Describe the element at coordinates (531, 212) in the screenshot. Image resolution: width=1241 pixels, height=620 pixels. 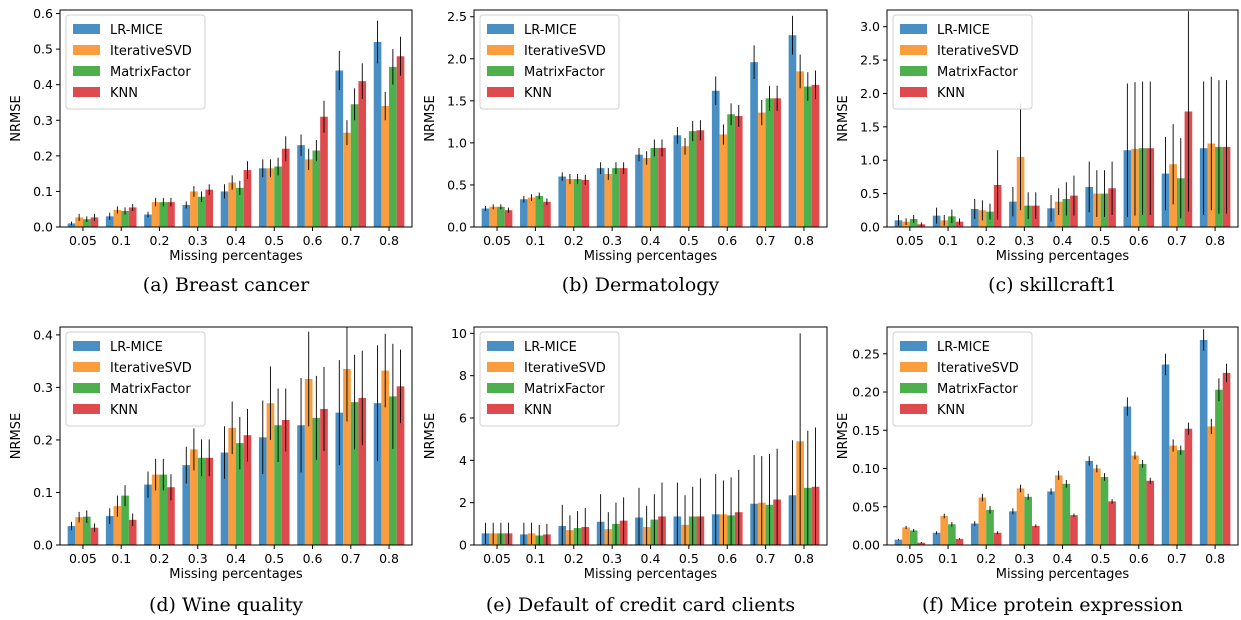
I see `bar-iterativesvd-0.1` at that location.